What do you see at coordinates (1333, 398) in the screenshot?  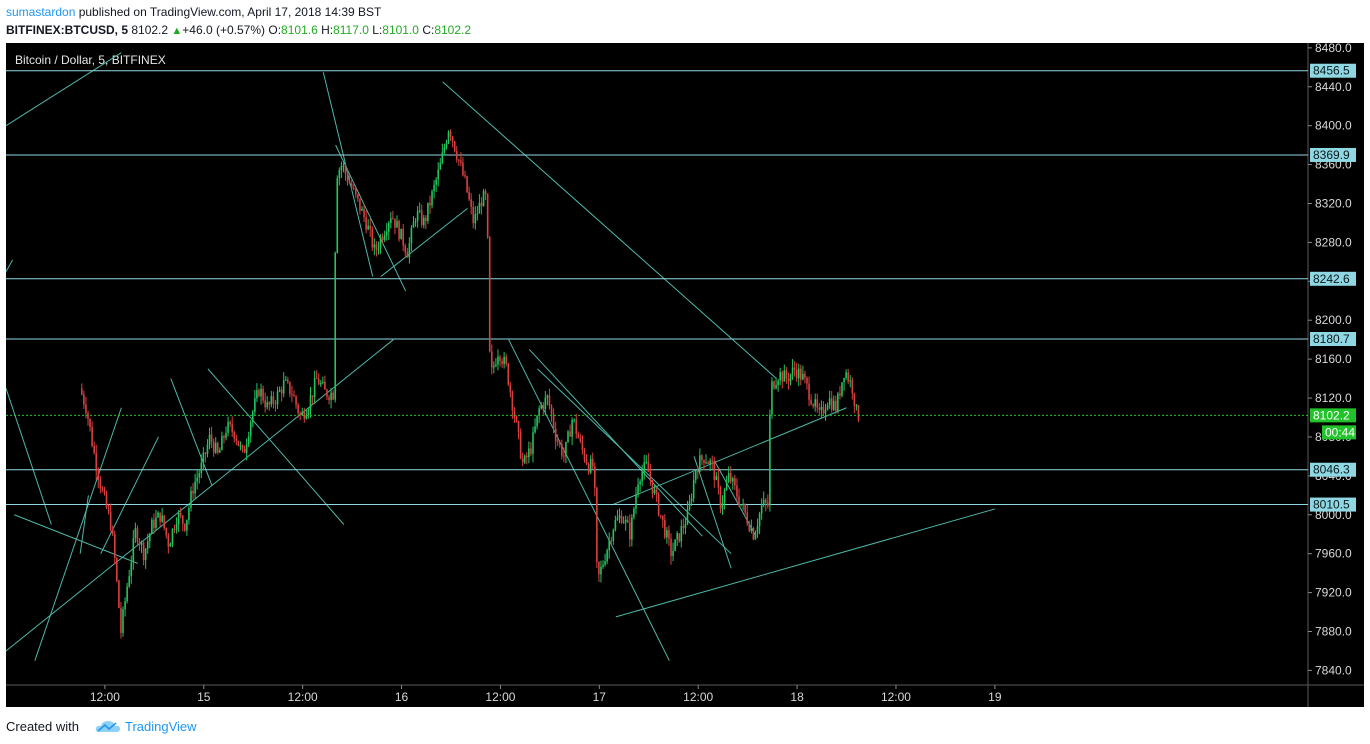 I see `y-tick-label: 8120.0` at bounding box center [1333, 398].